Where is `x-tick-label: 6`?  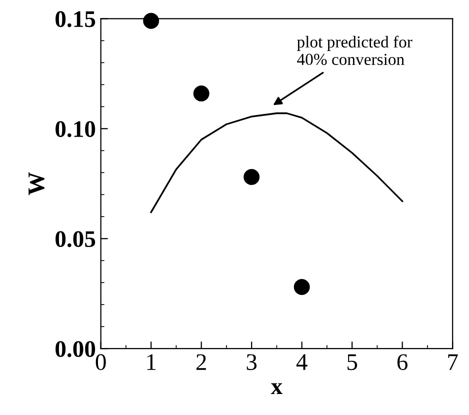 x-tick-label: 6 is located at coordinates (402, 362).